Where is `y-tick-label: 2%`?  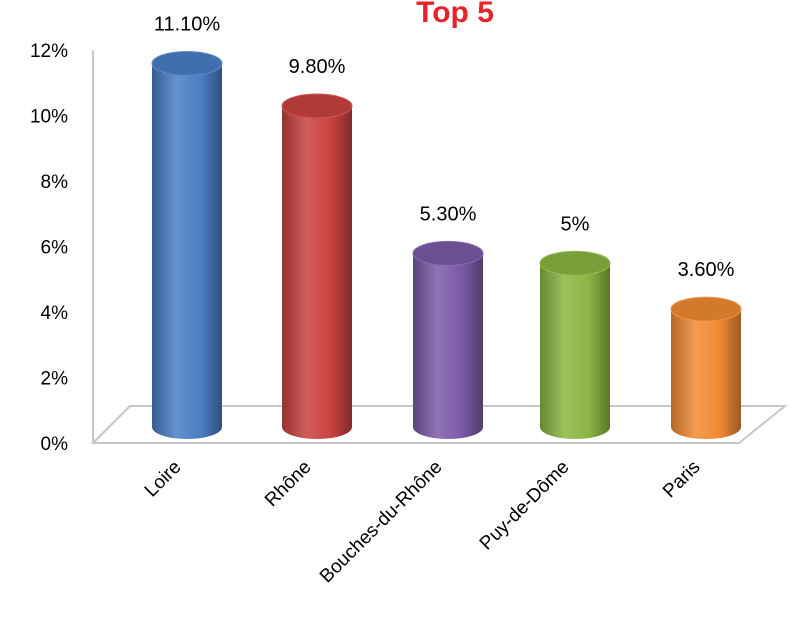 y-tick-label: 2% is located at coordinates (55, 379).